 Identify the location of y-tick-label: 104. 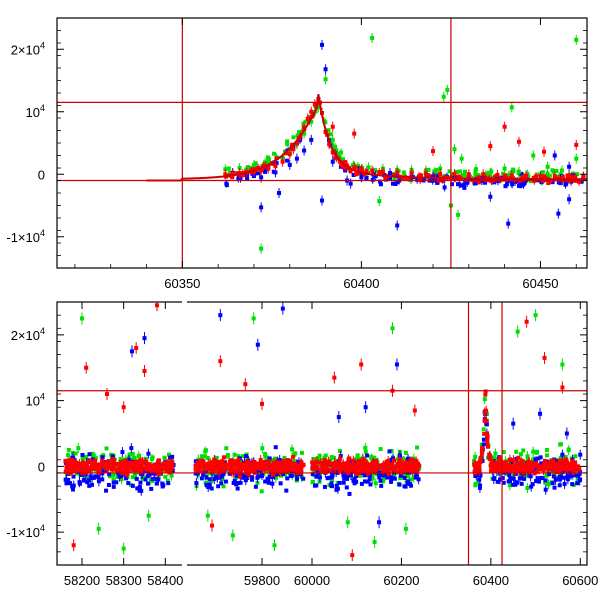
(35, 111).